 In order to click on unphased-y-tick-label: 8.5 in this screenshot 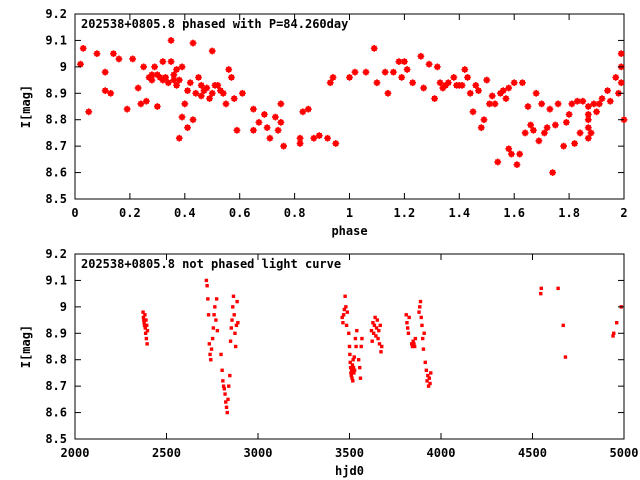, I will do `click(56, 439)`.